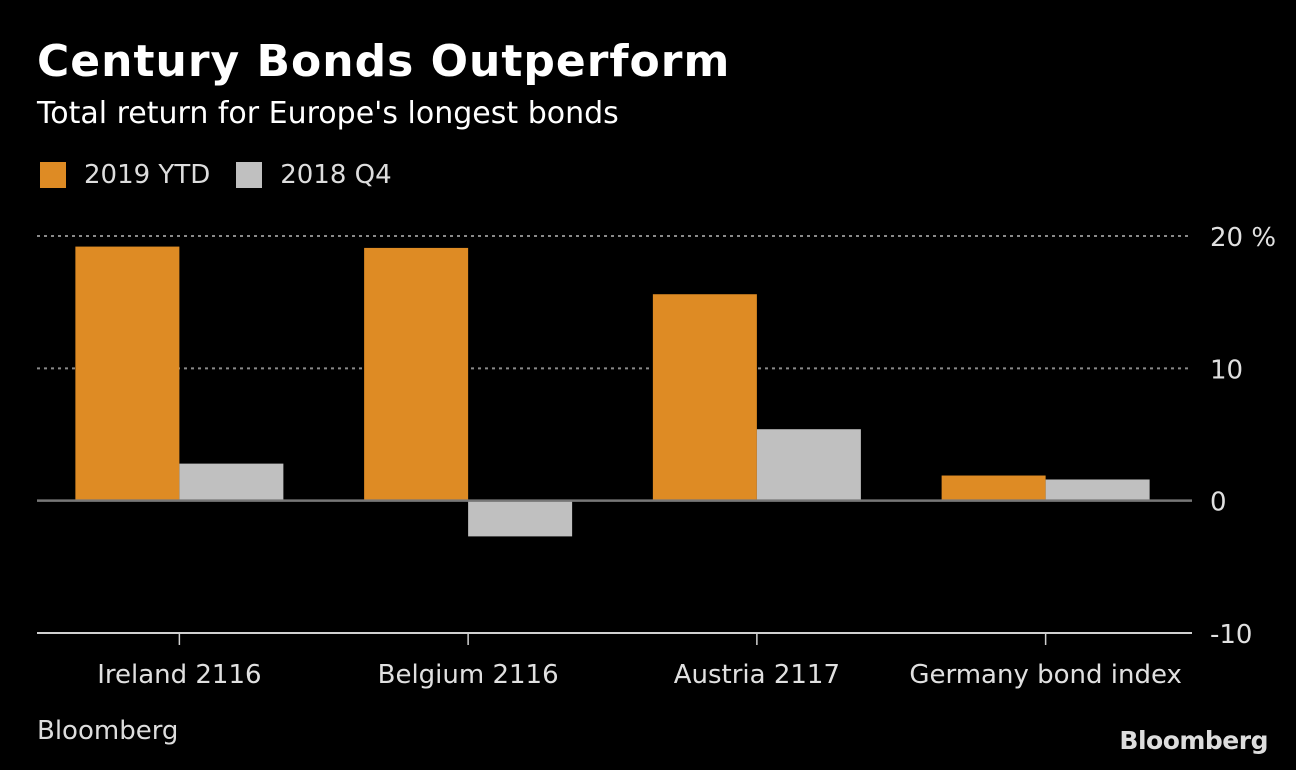 The height and width of the screenshot is (770, 1296). I want to click on x-tick-label: Austria 2117, so click(757, 675).